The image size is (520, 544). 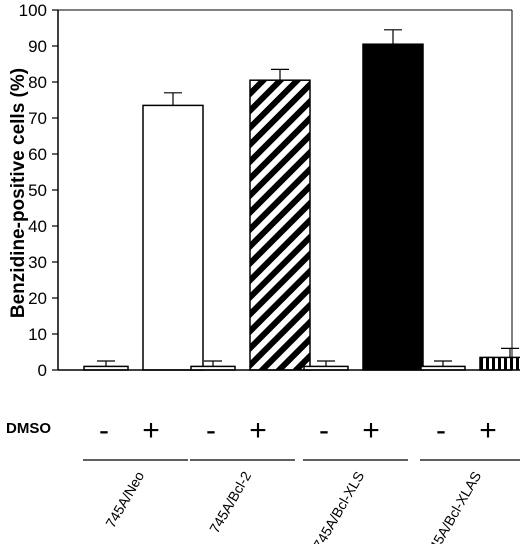 I want to click on y-tick-label: 40, so click(x=37, y=226).